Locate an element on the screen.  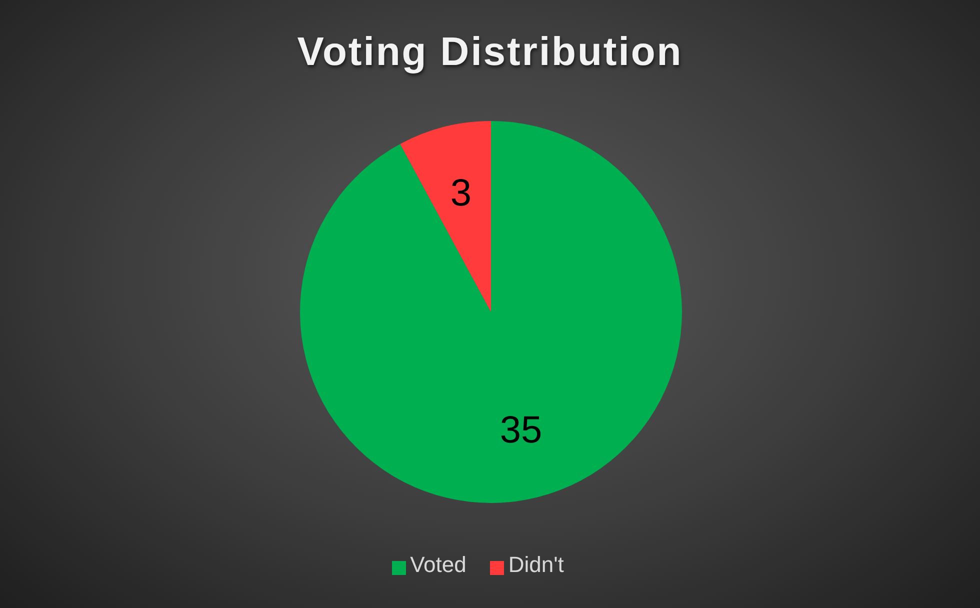
legend-label: Didn't is located at coordinates (536, 564).